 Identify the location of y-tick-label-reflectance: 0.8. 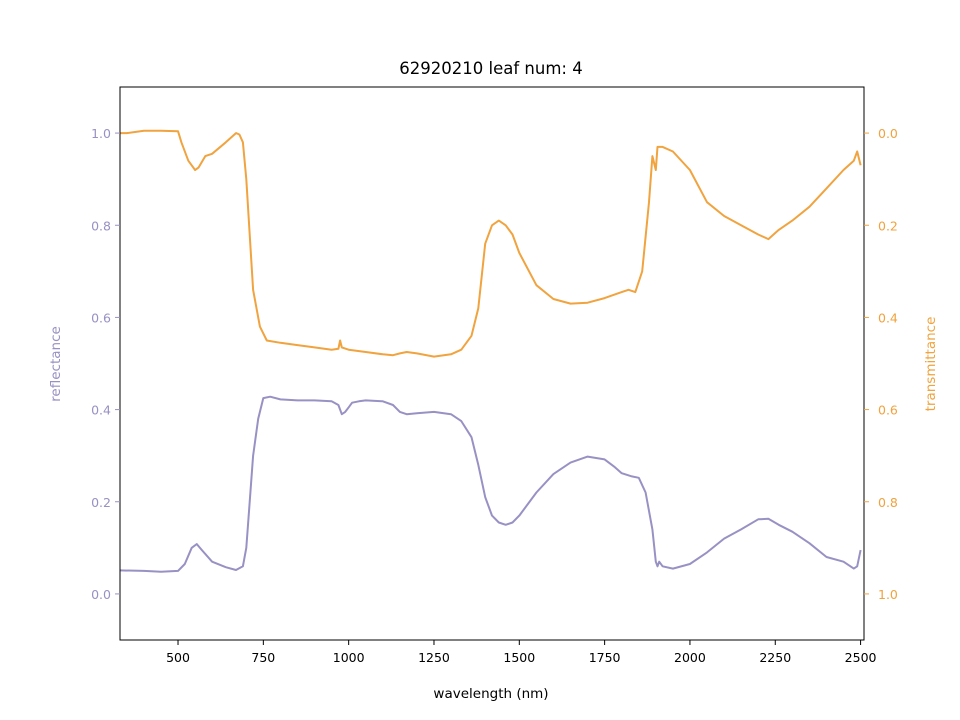
(101, 225).